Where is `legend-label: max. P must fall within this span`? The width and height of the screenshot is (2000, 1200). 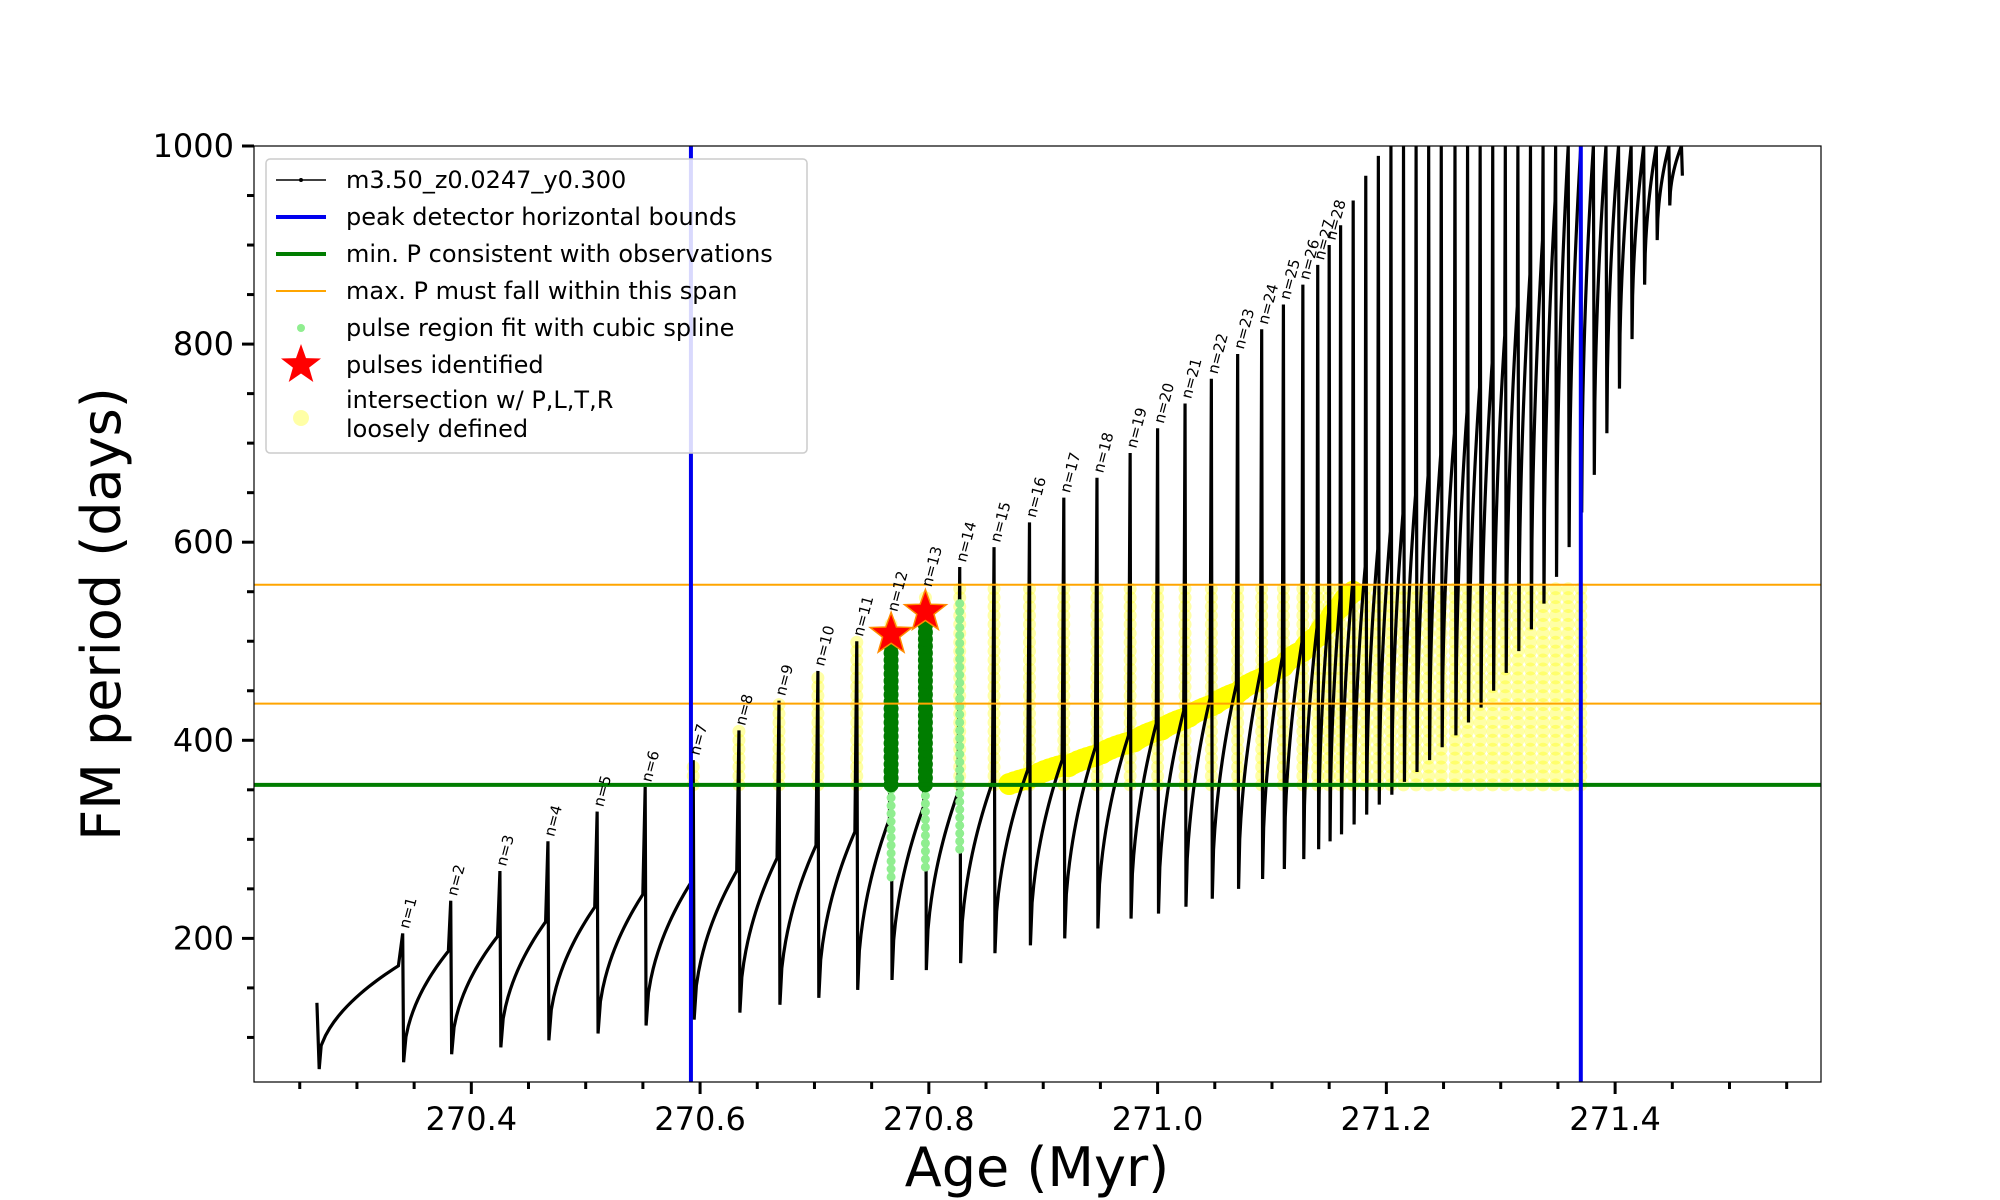 legend-label: max. P must fall within this span is located at coordinates (541, 291).